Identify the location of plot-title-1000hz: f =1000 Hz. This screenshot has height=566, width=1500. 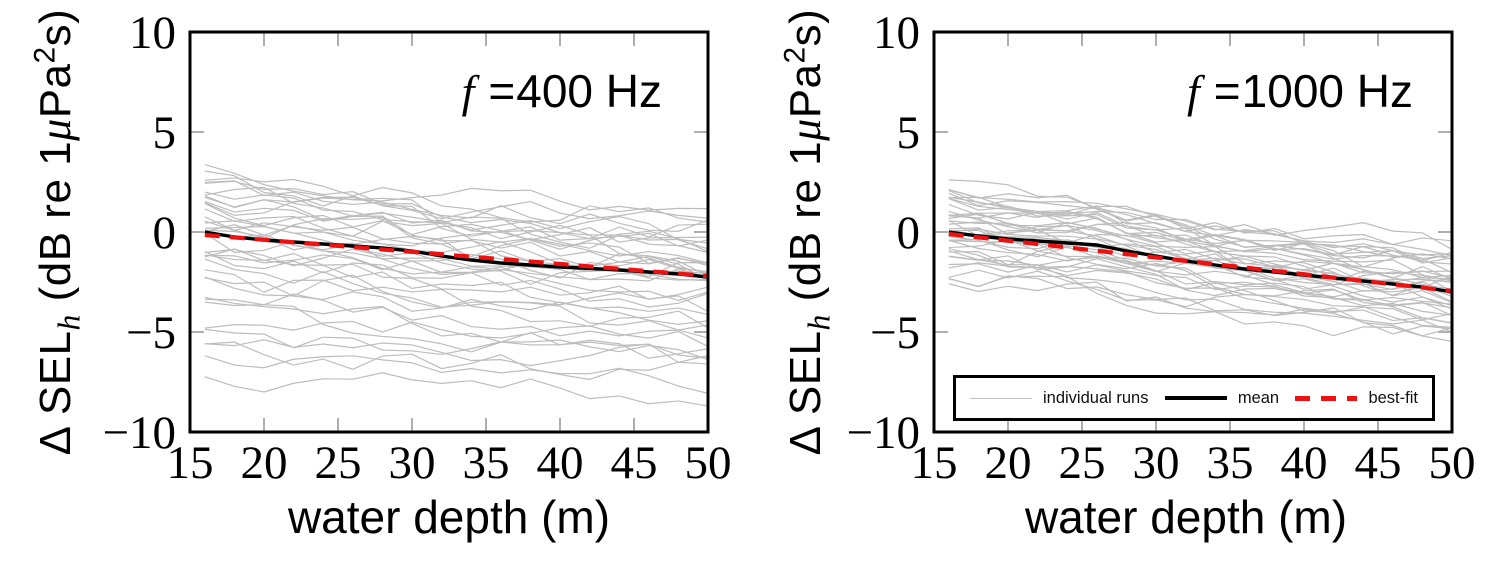
(1300, 91).